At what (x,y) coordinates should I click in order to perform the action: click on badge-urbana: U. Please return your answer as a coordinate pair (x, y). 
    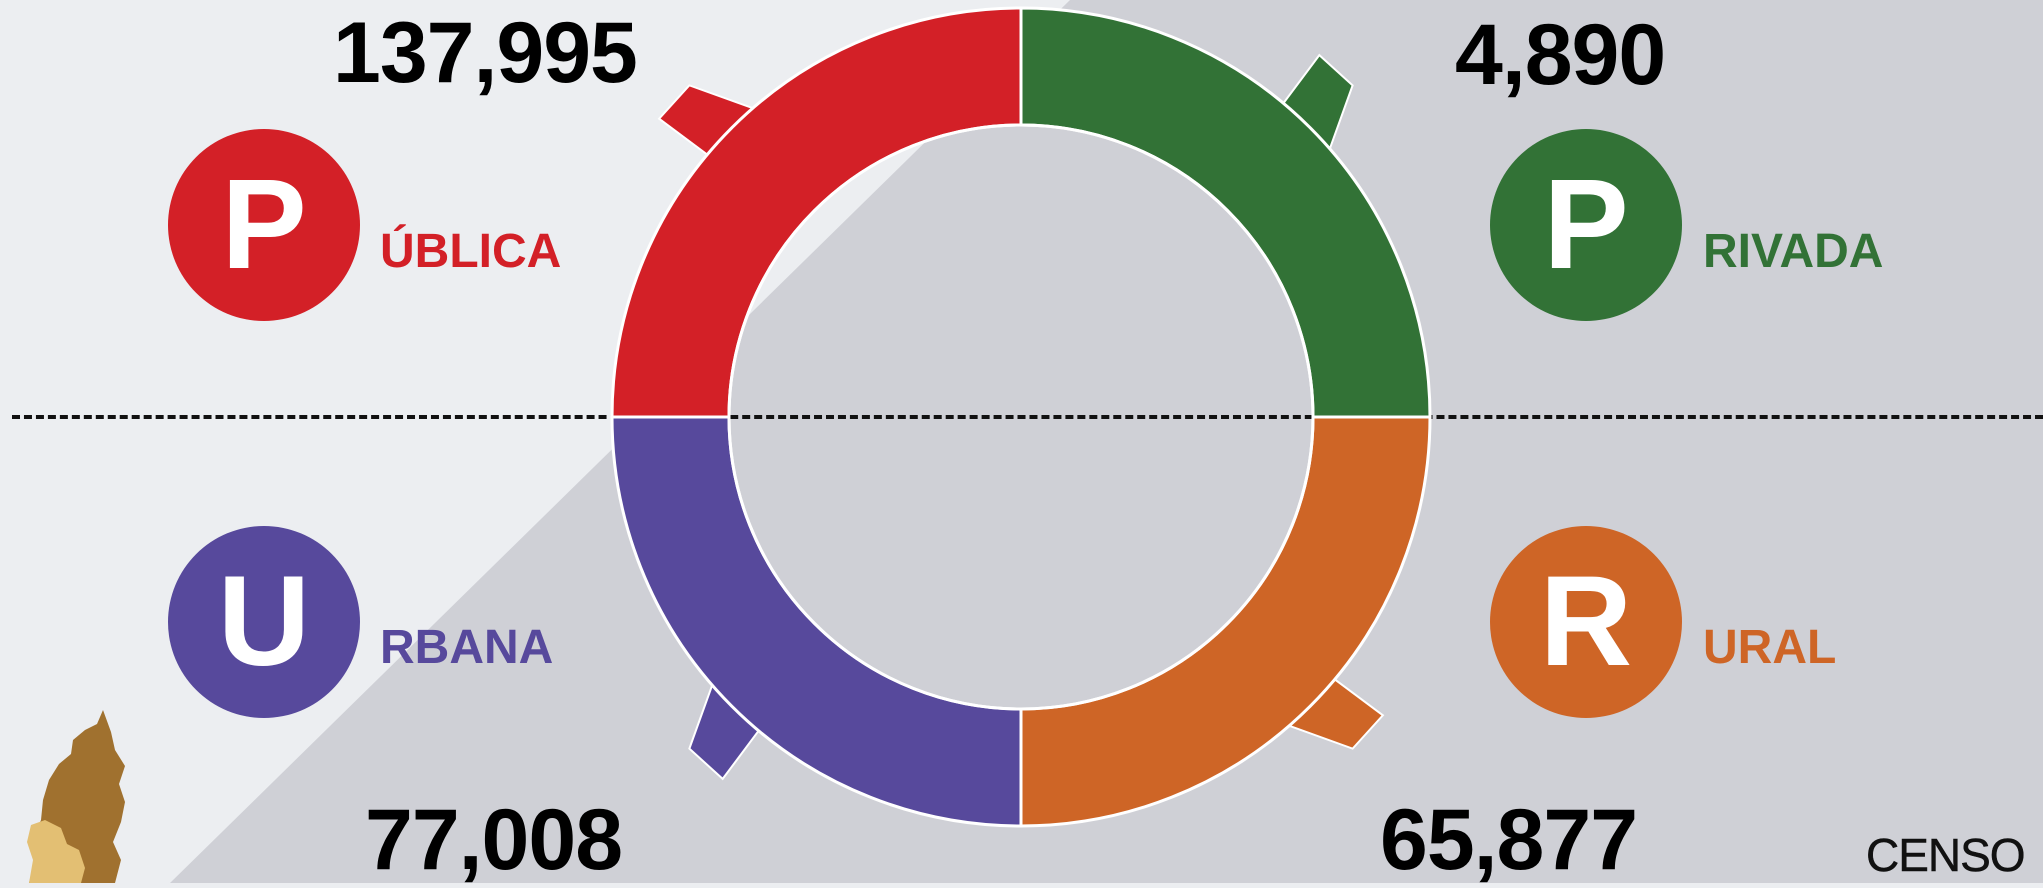
    Looking at the image, I should click on (264, 622).